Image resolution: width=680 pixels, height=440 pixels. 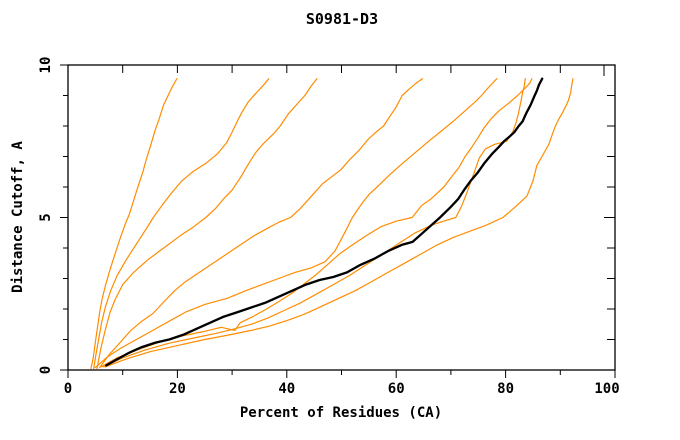 I want to click on x-tick-label: 60, so click(x=396, y=389).